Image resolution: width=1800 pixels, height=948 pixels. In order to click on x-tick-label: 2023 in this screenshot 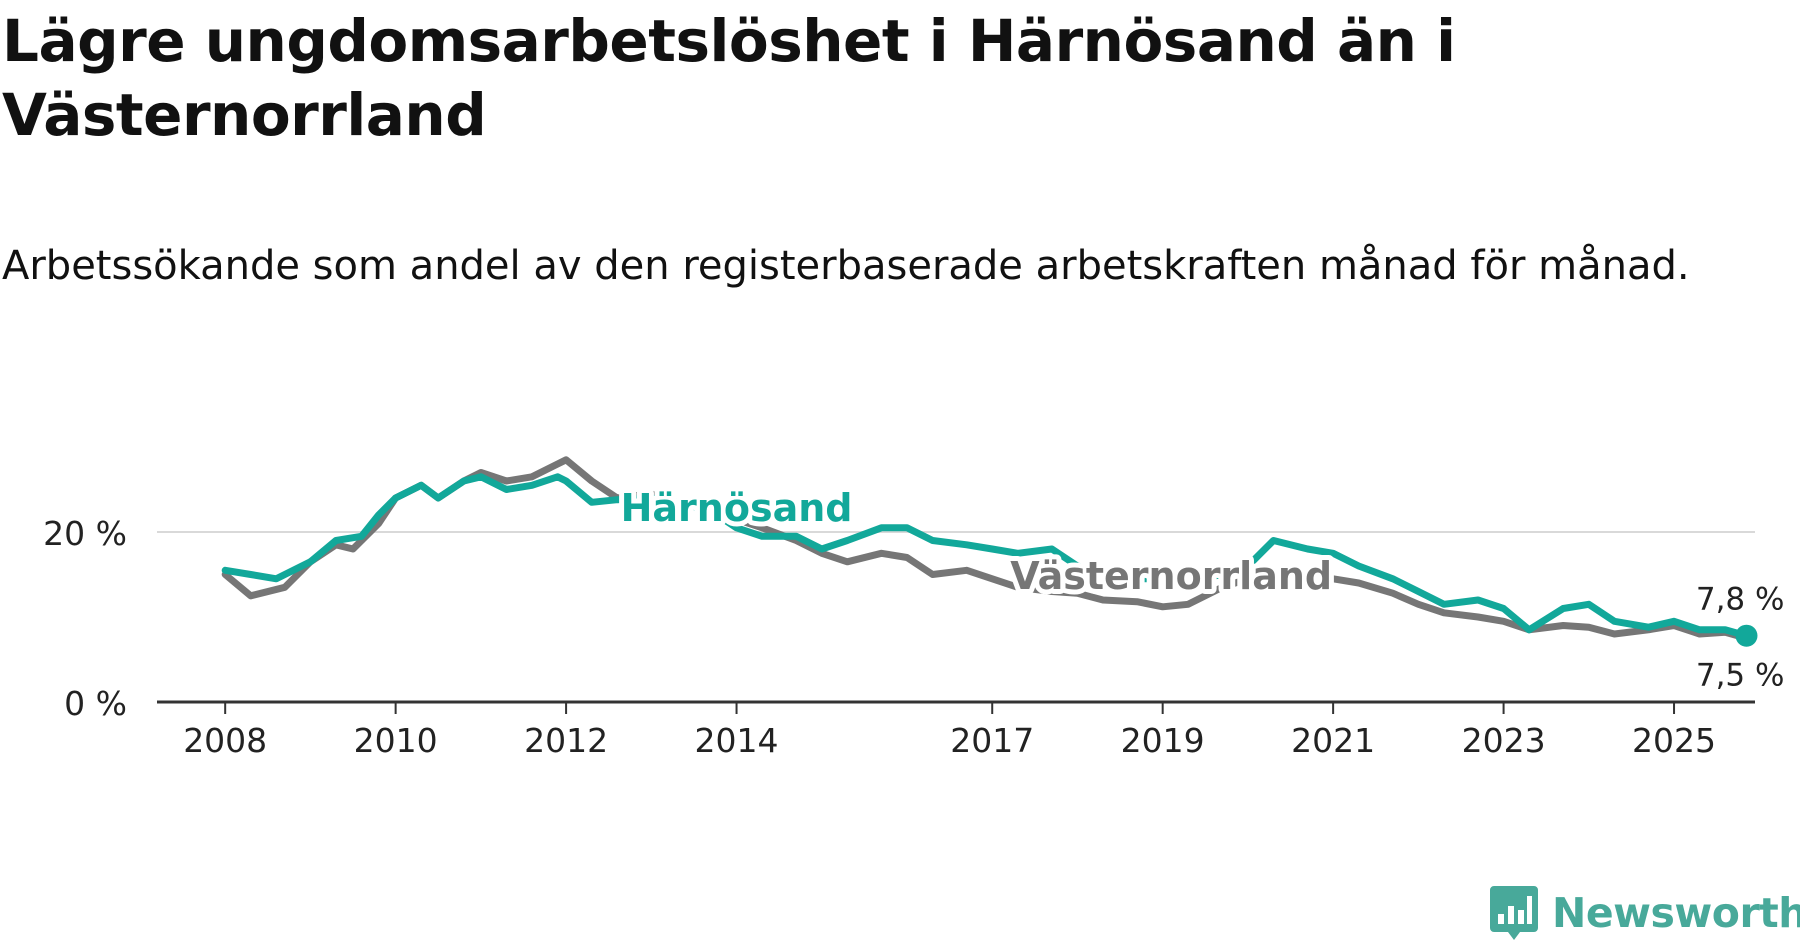, I will do `click(1504, 740)`.